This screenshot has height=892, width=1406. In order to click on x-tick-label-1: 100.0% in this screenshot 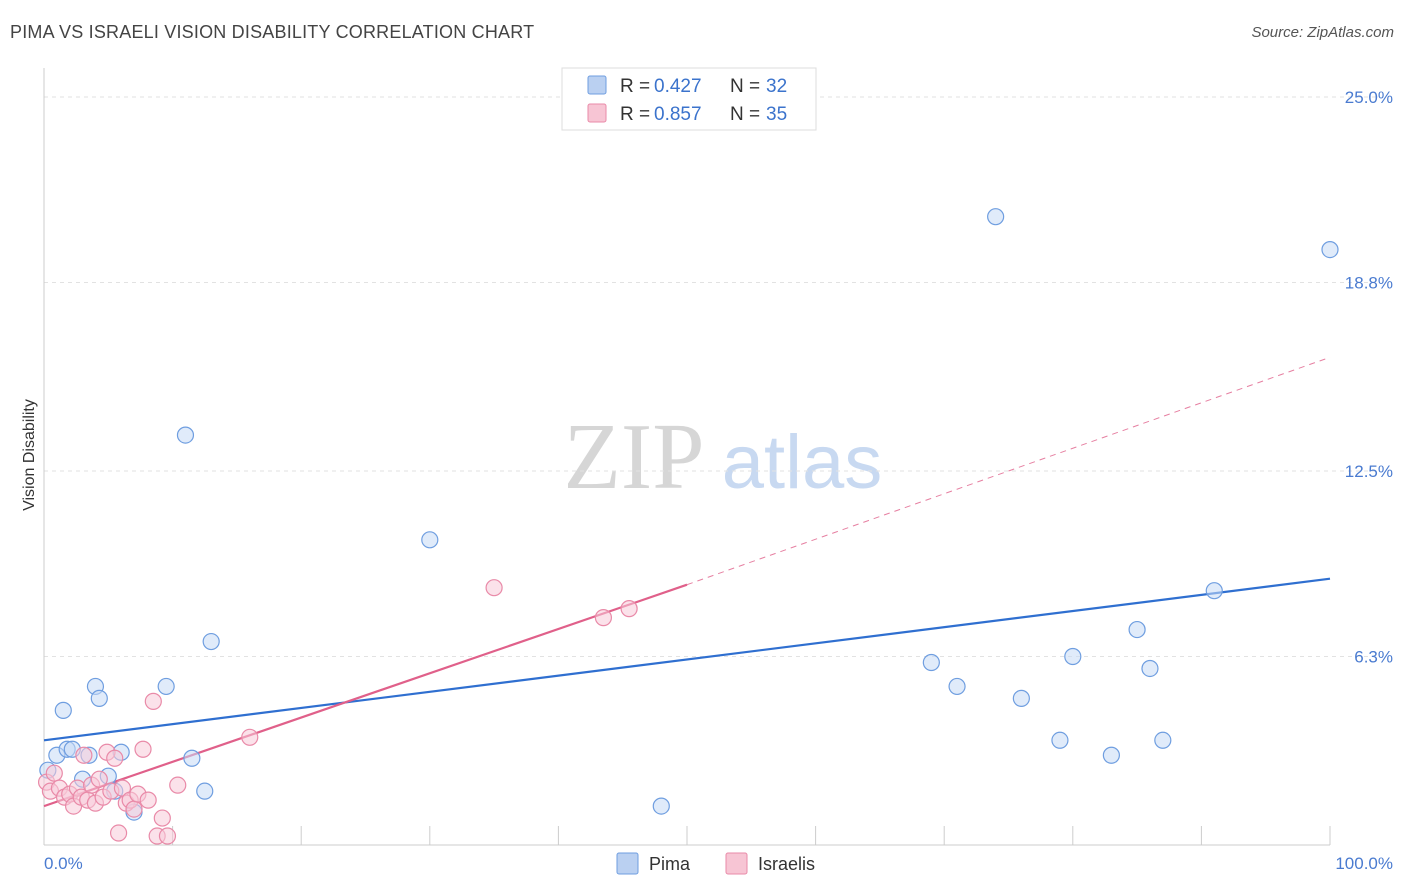, I will do `click(1364, 863)`.